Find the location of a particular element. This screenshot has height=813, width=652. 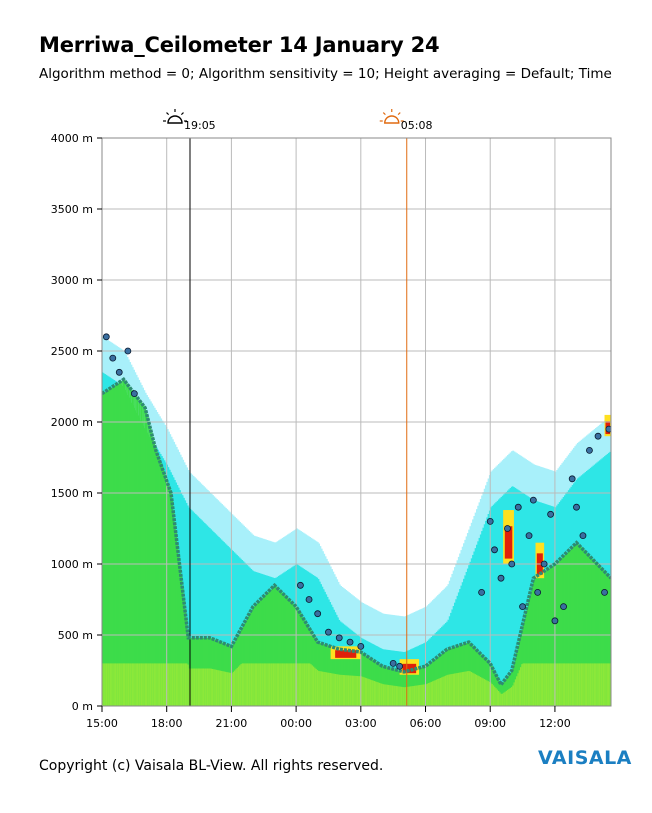

y-tick-label: 4000 m is located at coordinates (72, 138).